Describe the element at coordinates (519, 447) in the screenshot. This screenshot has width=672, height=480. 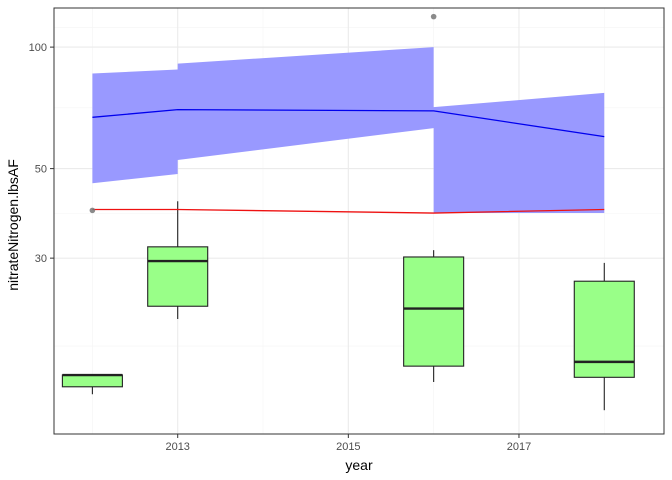
I see `x-tick-label: 2017` at that location.